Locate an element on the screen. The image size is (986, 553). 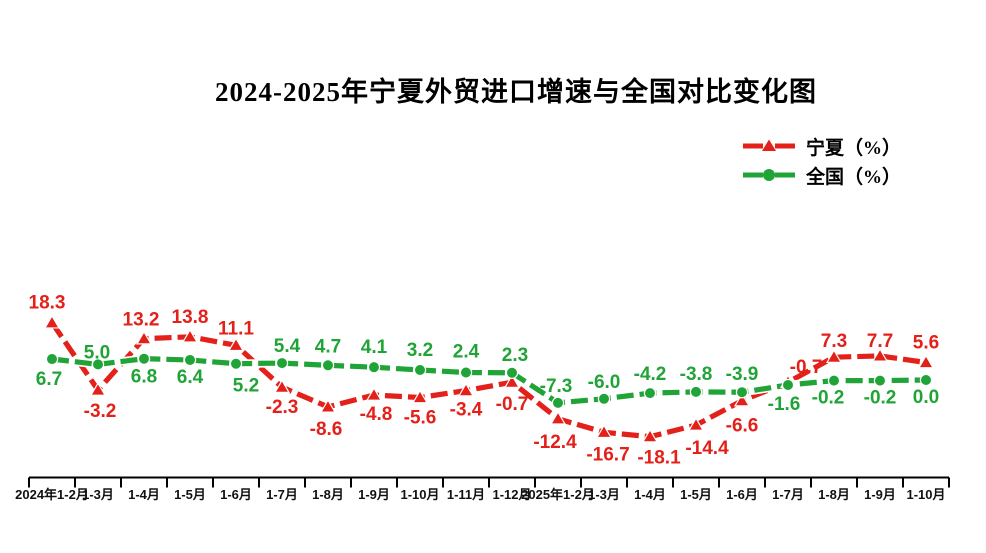
x-axis-label: 2024年1-2月 is located at coordinates (52, 494).